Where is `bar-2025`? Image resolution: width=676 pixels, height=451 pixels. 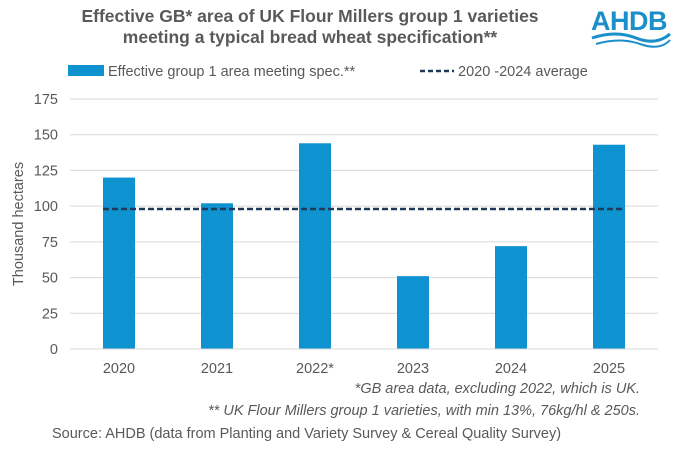
bar-2025 is located at coordinates (609, 246).